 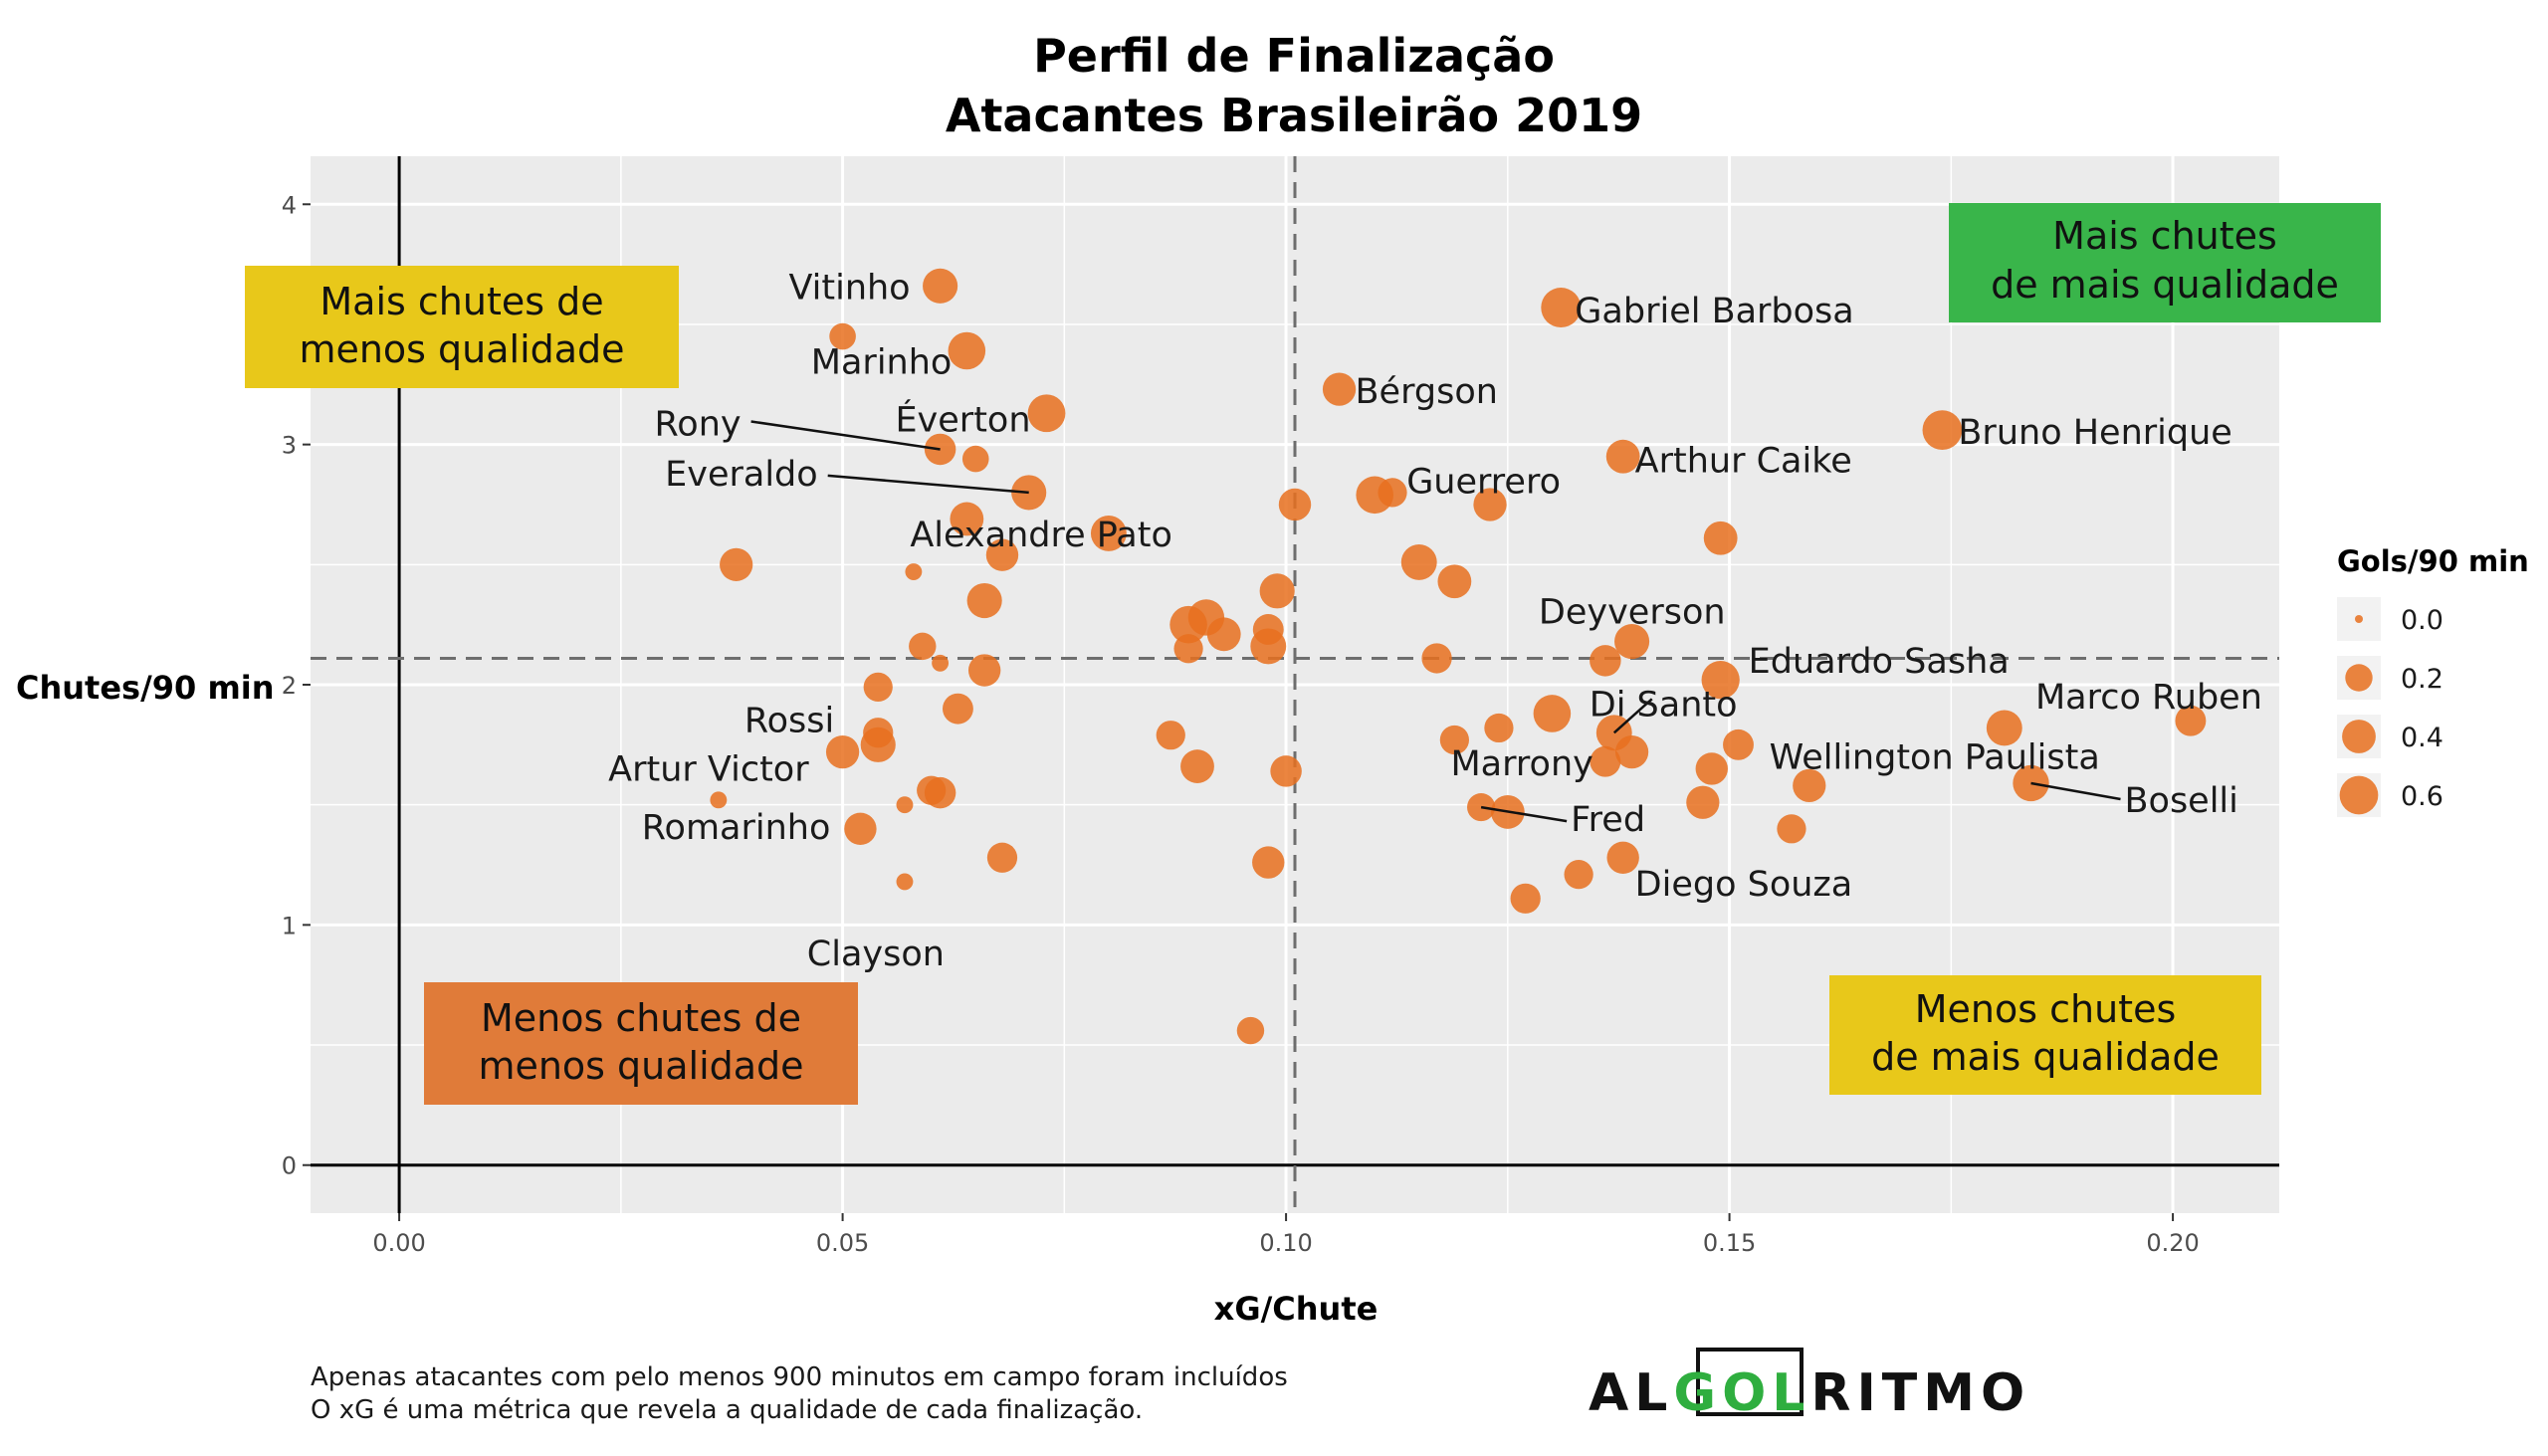 I want to click on point-label: Artur Victor, so click(x=708, y=770).